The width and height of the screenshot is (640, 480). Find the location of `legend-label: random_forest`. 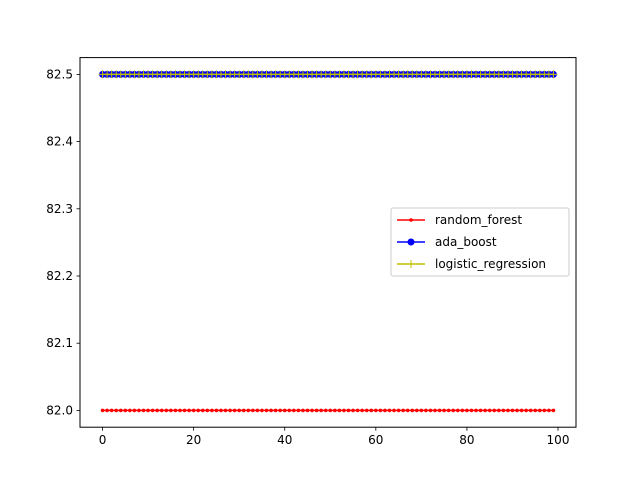

legend-label: random_forest is located at coordinates (478, 220).